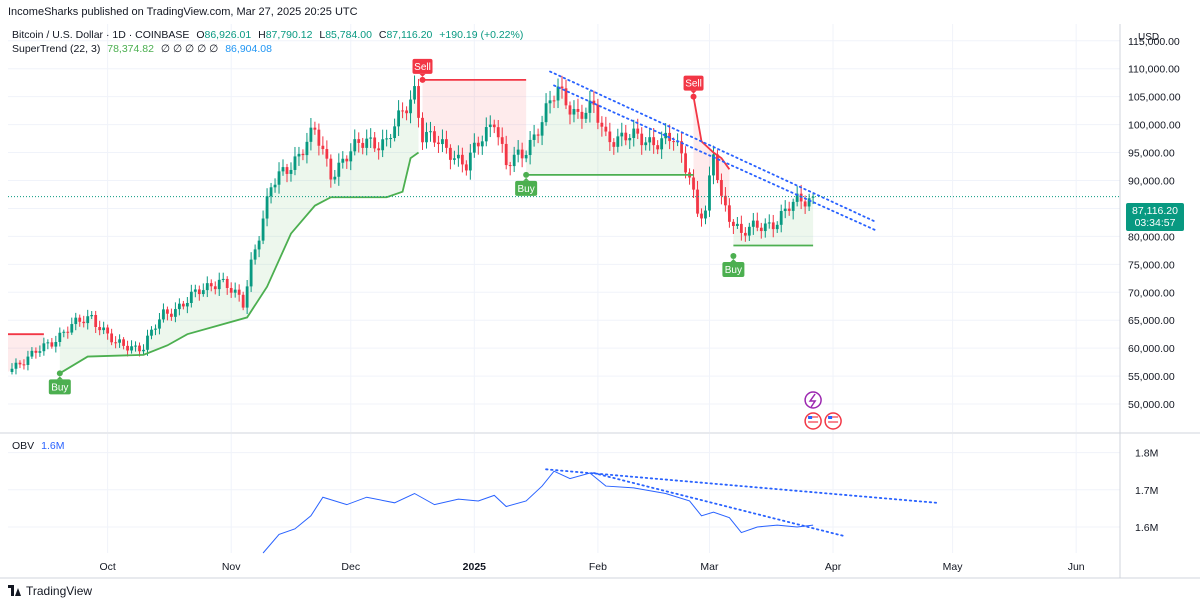  What do you see at coordinates (813, 400) in the screenshot?
I see `lightning-event-icon` at bounding box center [813, 400].